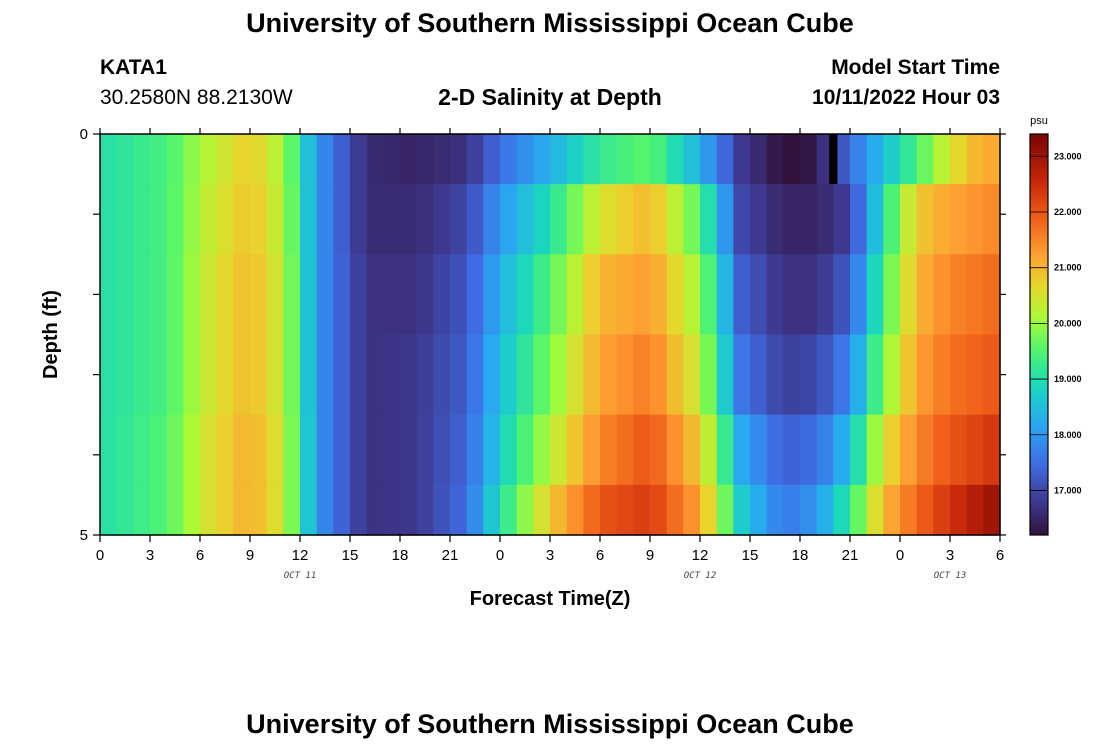 This screenshot has width=1100, height=750. I want to click on date-label: OCT 13, so click(950, 576).